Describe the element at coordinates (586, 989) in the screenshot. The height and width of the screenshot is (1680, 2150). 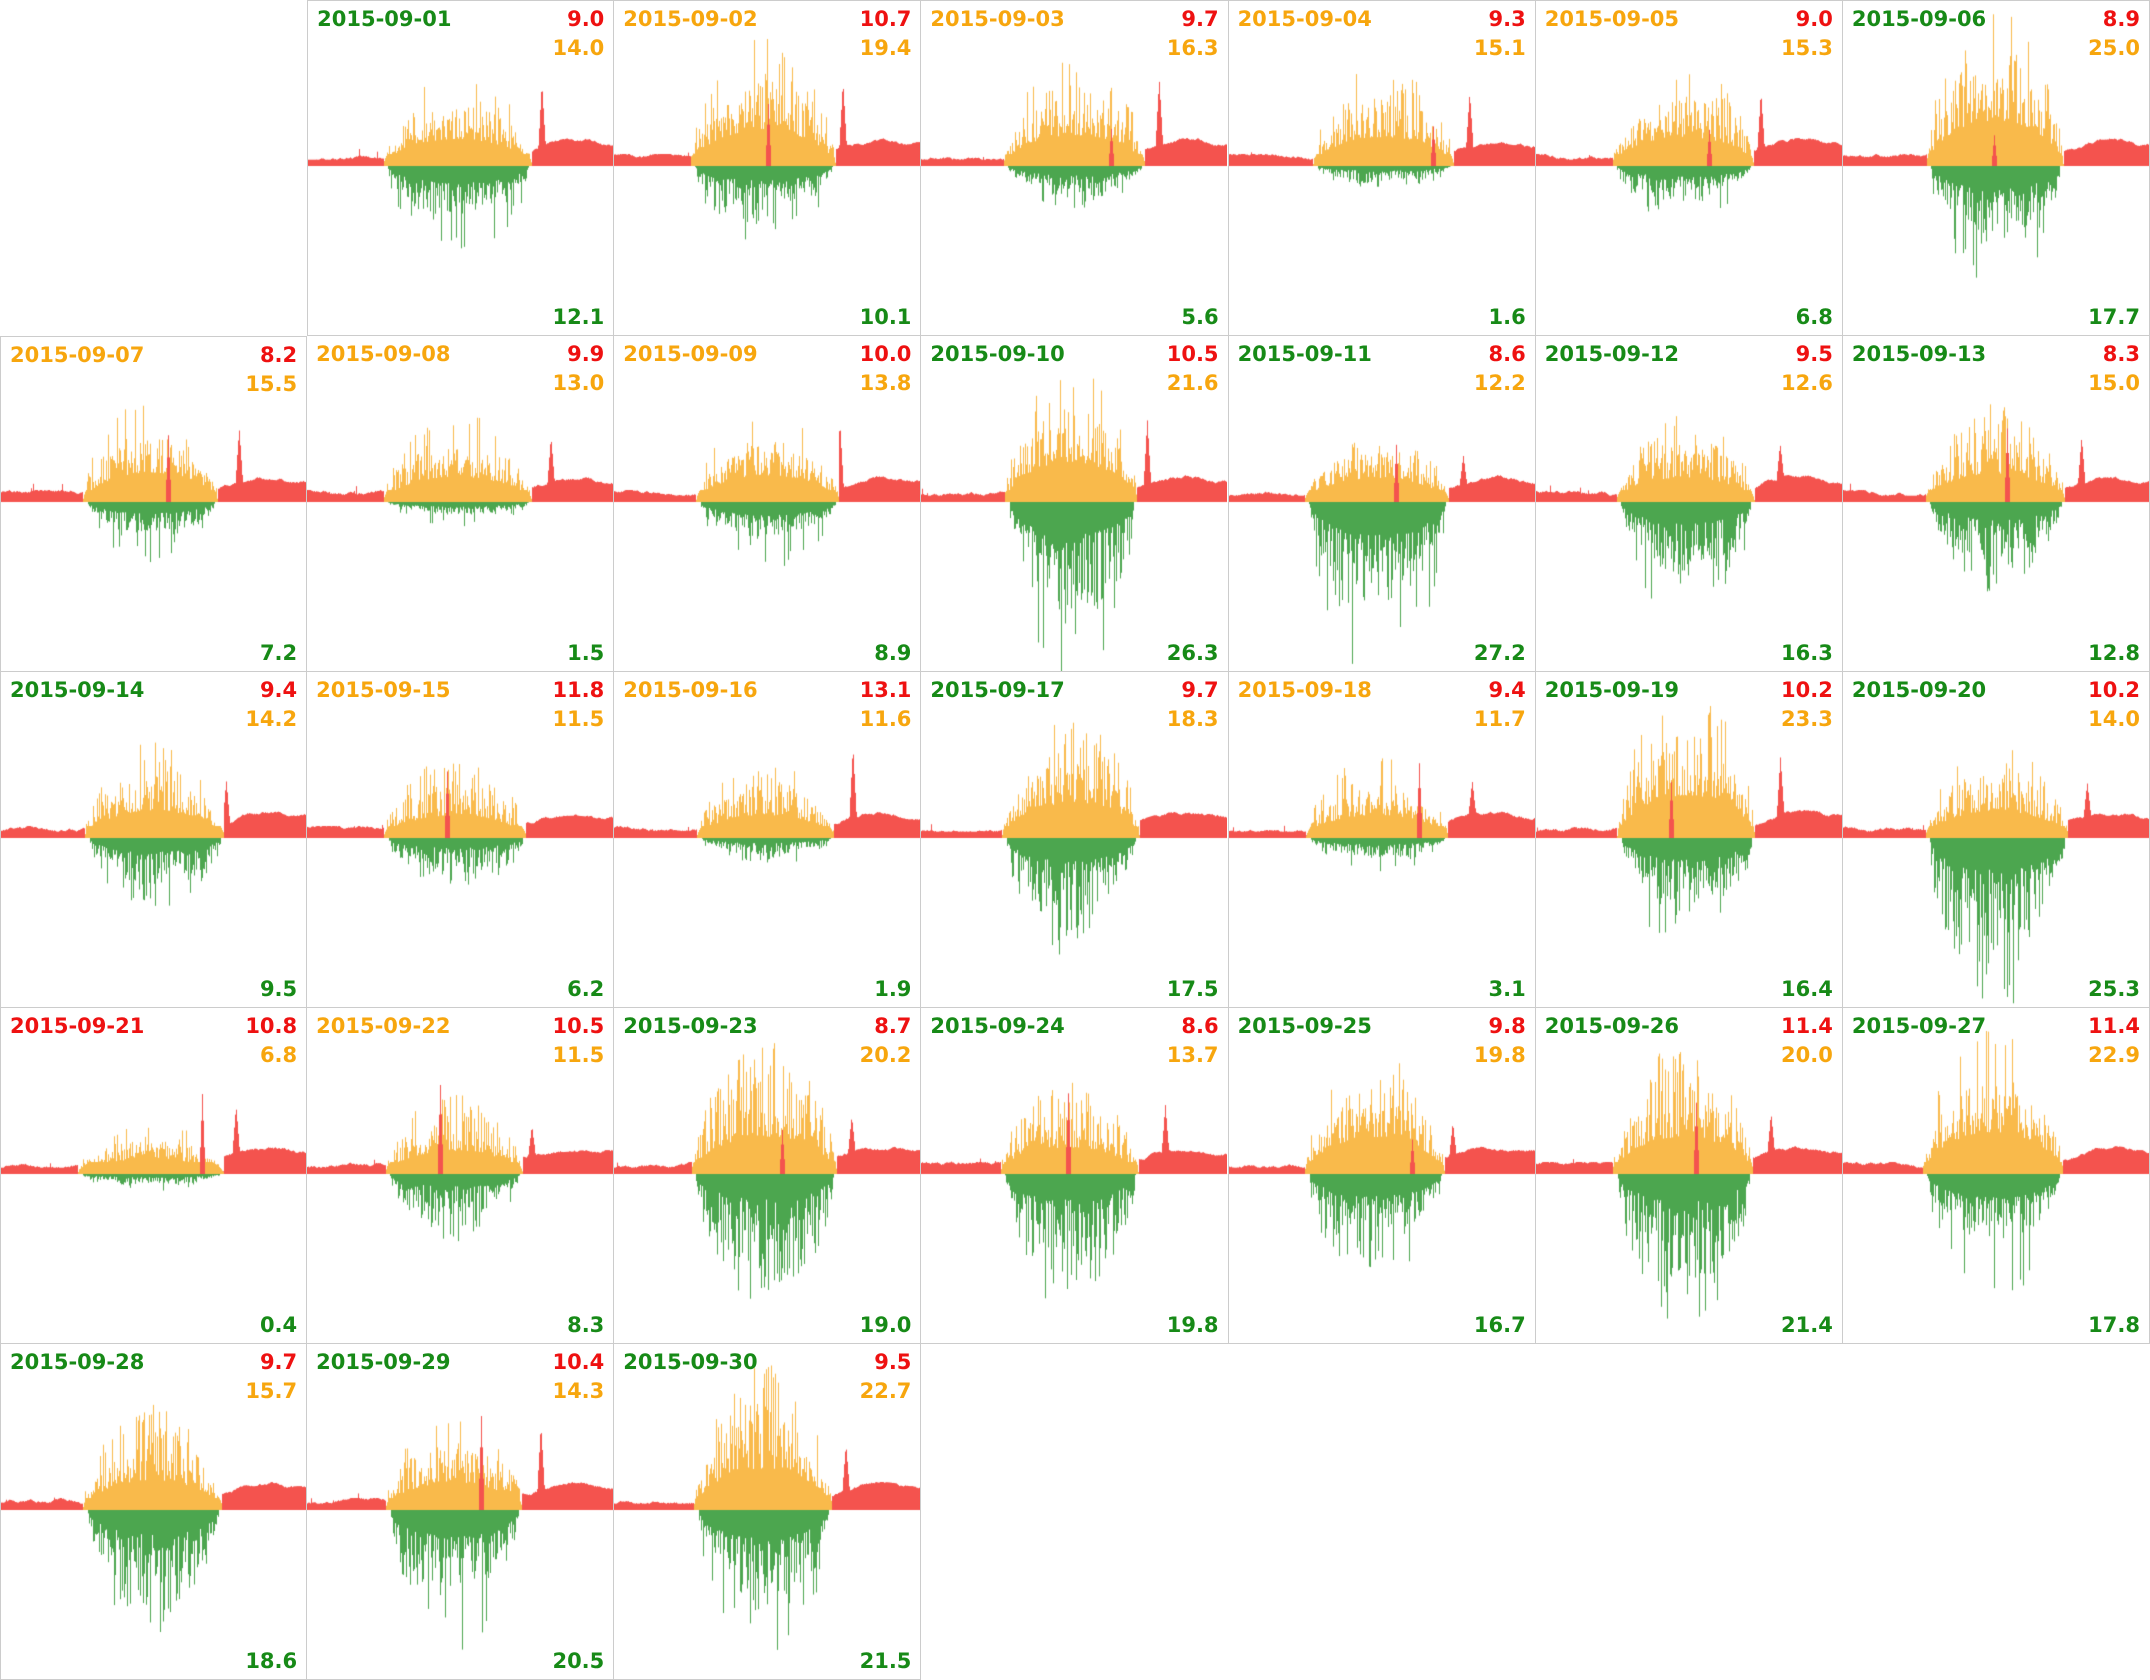
I see `green-total-label: 6.2` at that location.